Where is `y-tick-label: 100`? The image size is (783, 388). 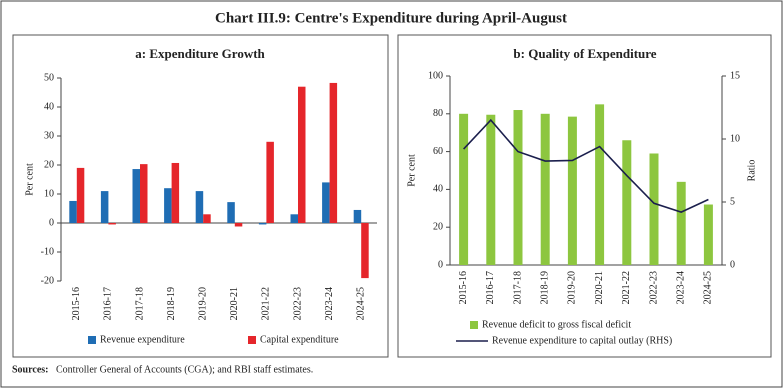
y-tick-label: 100 is located at coordinates (435, 75).